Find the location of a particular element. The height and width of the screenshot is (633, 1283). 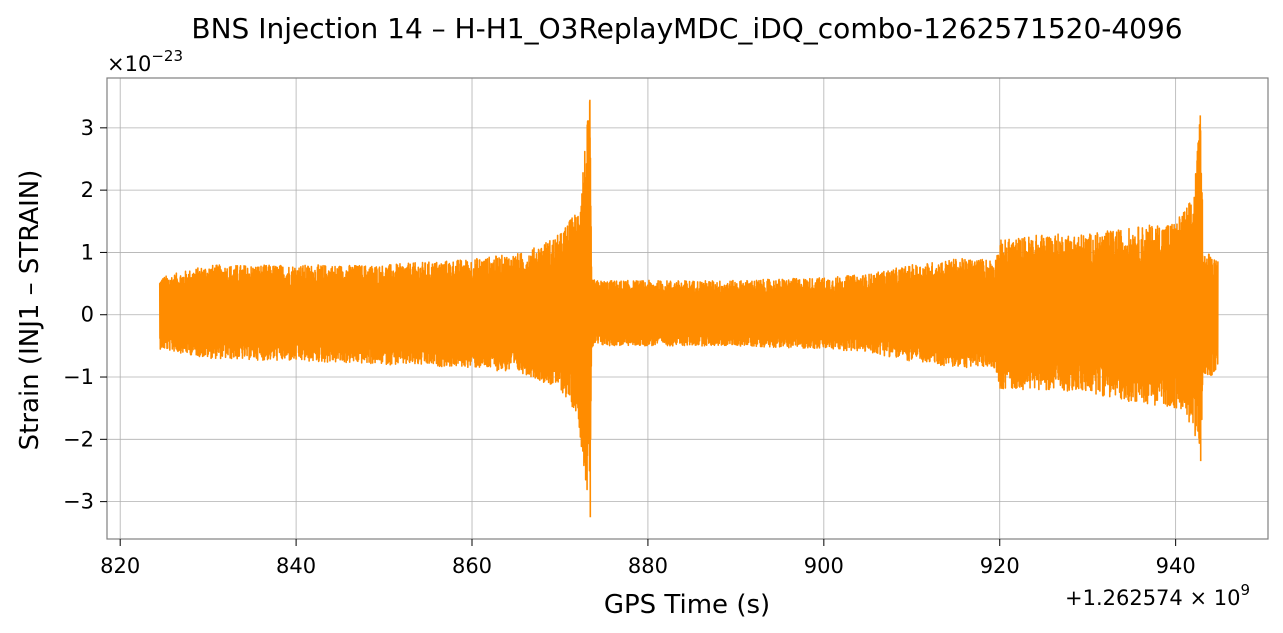

y-tick-label: 3 is located at coordinates (87, 128).